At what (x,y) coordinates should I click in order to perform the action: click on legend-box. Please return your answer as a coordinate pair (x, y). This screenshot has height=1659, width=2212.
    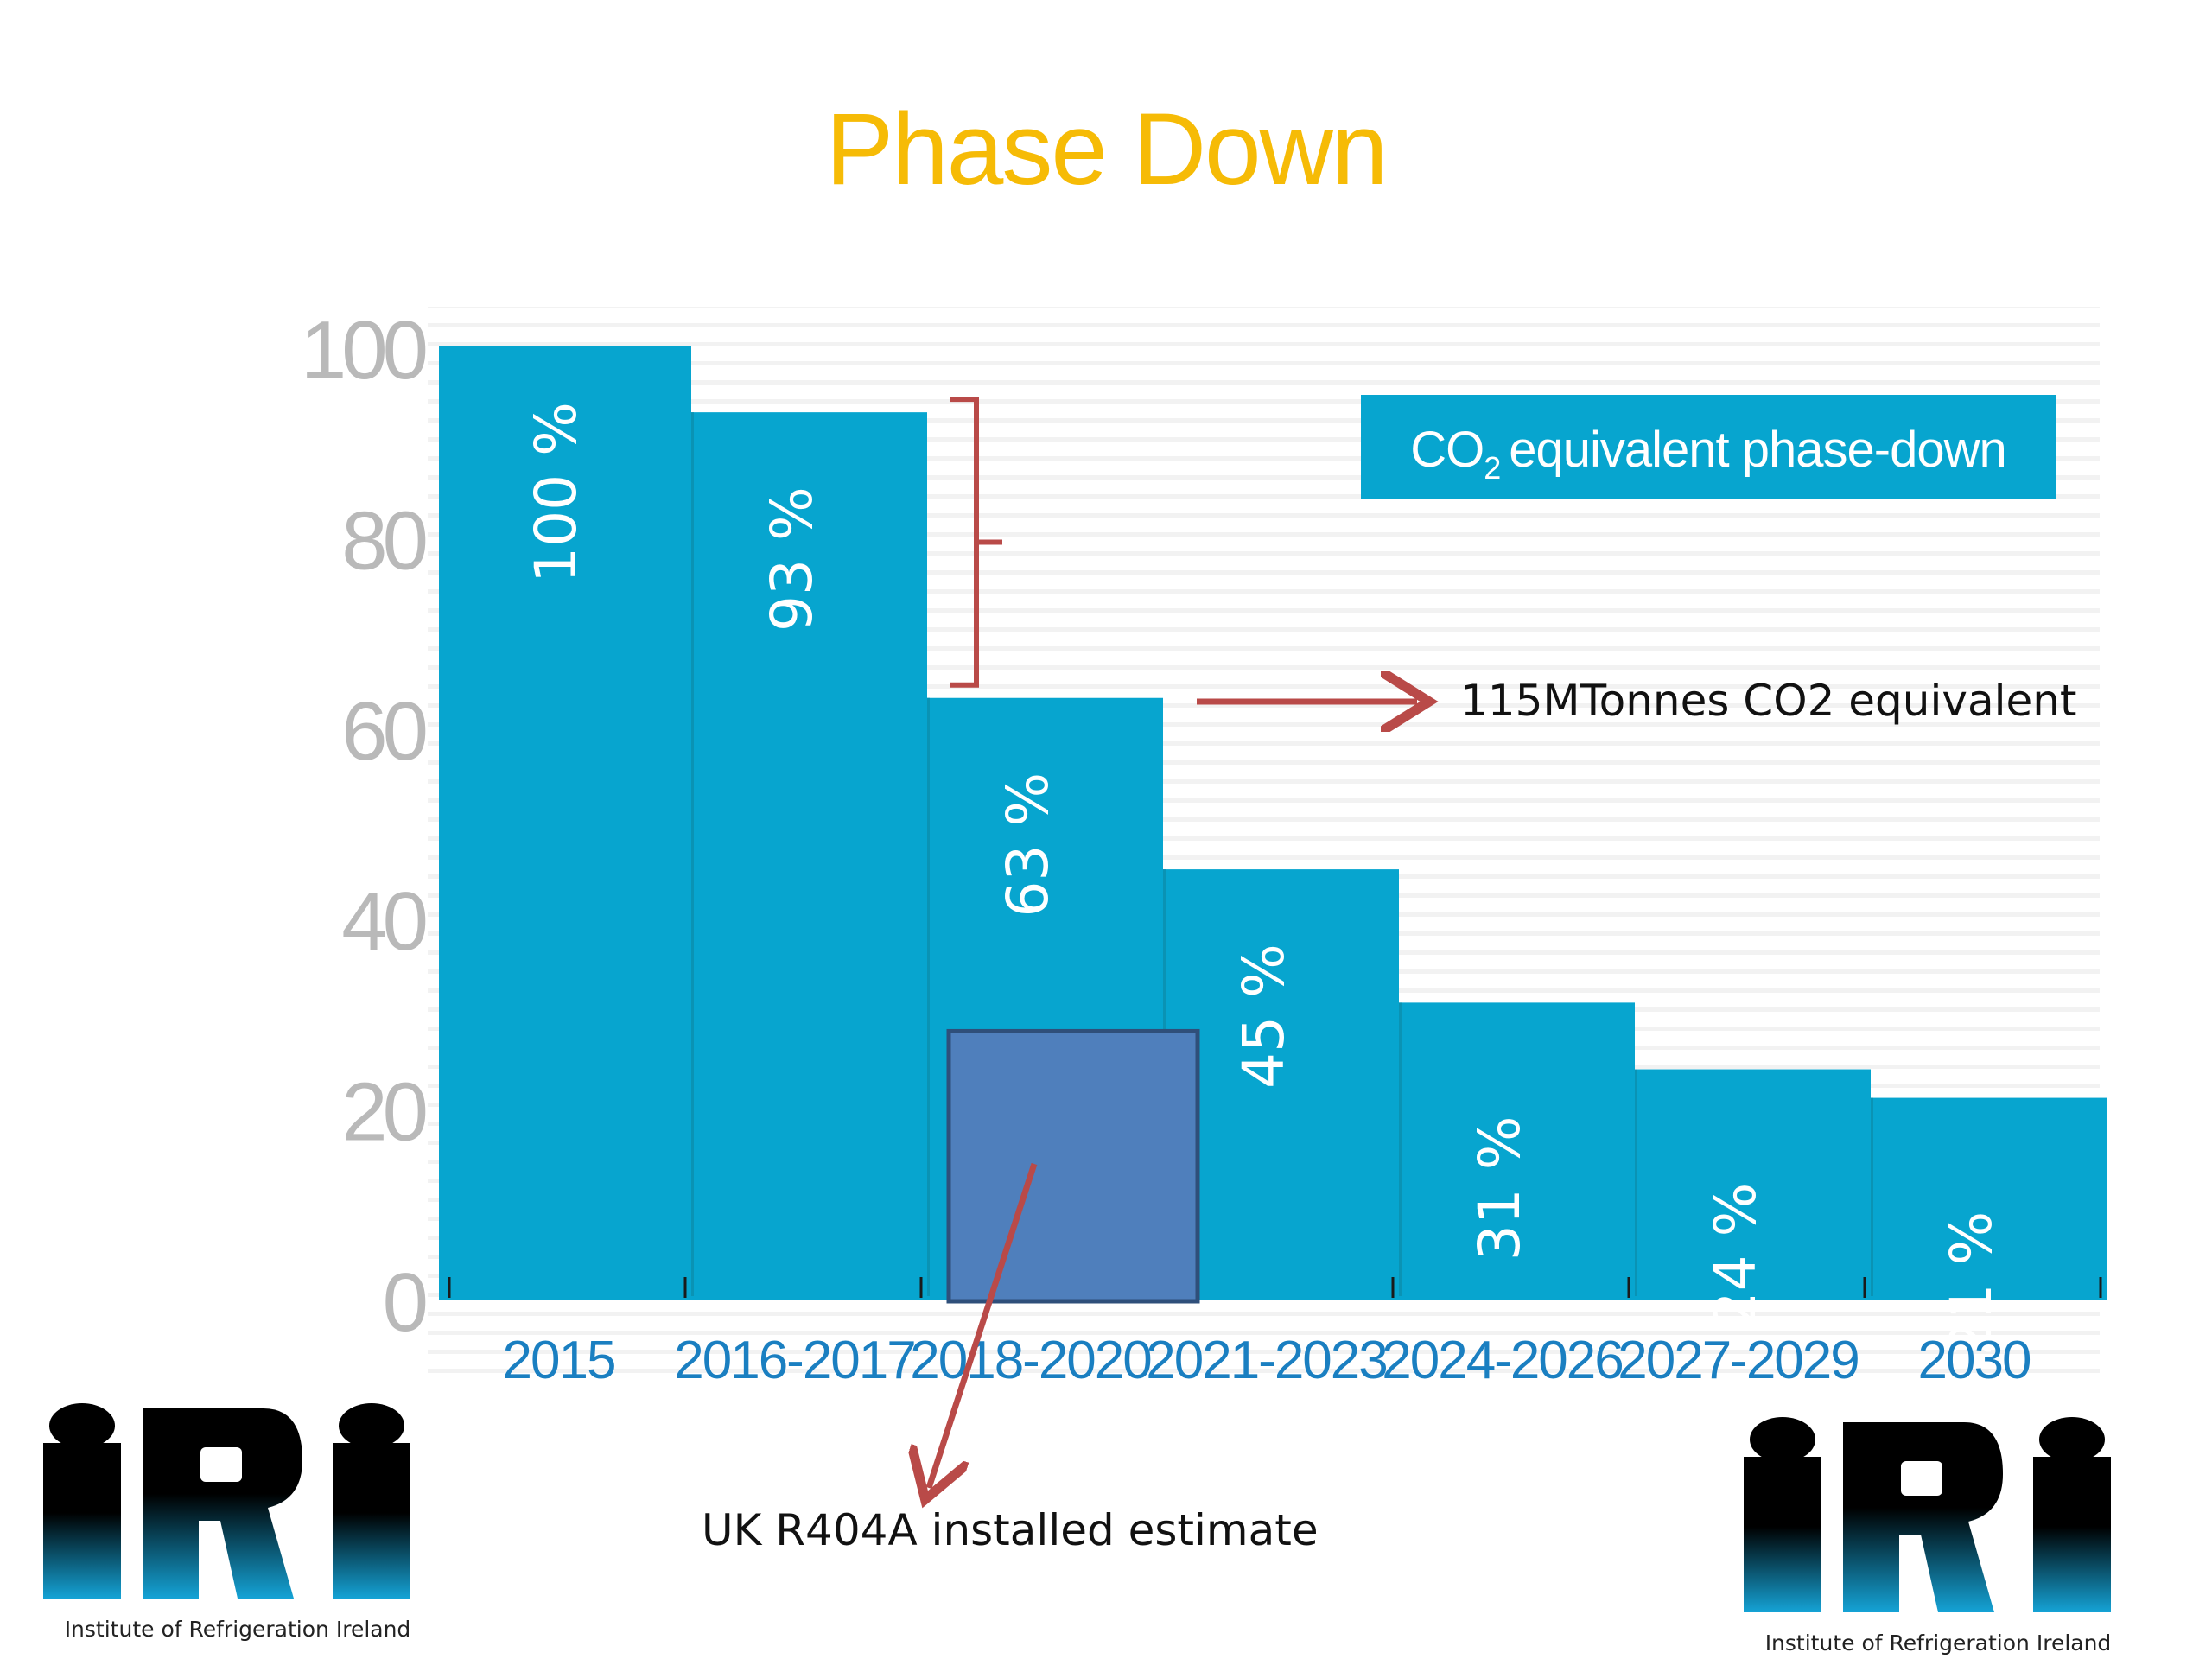
    Looking at the image, I should click on (1708, 447).